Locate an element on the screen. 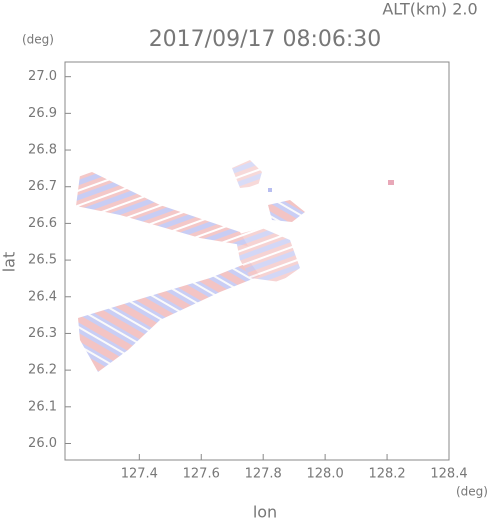  y-tick-label: 26.8 is located at coordinates (42, 150).